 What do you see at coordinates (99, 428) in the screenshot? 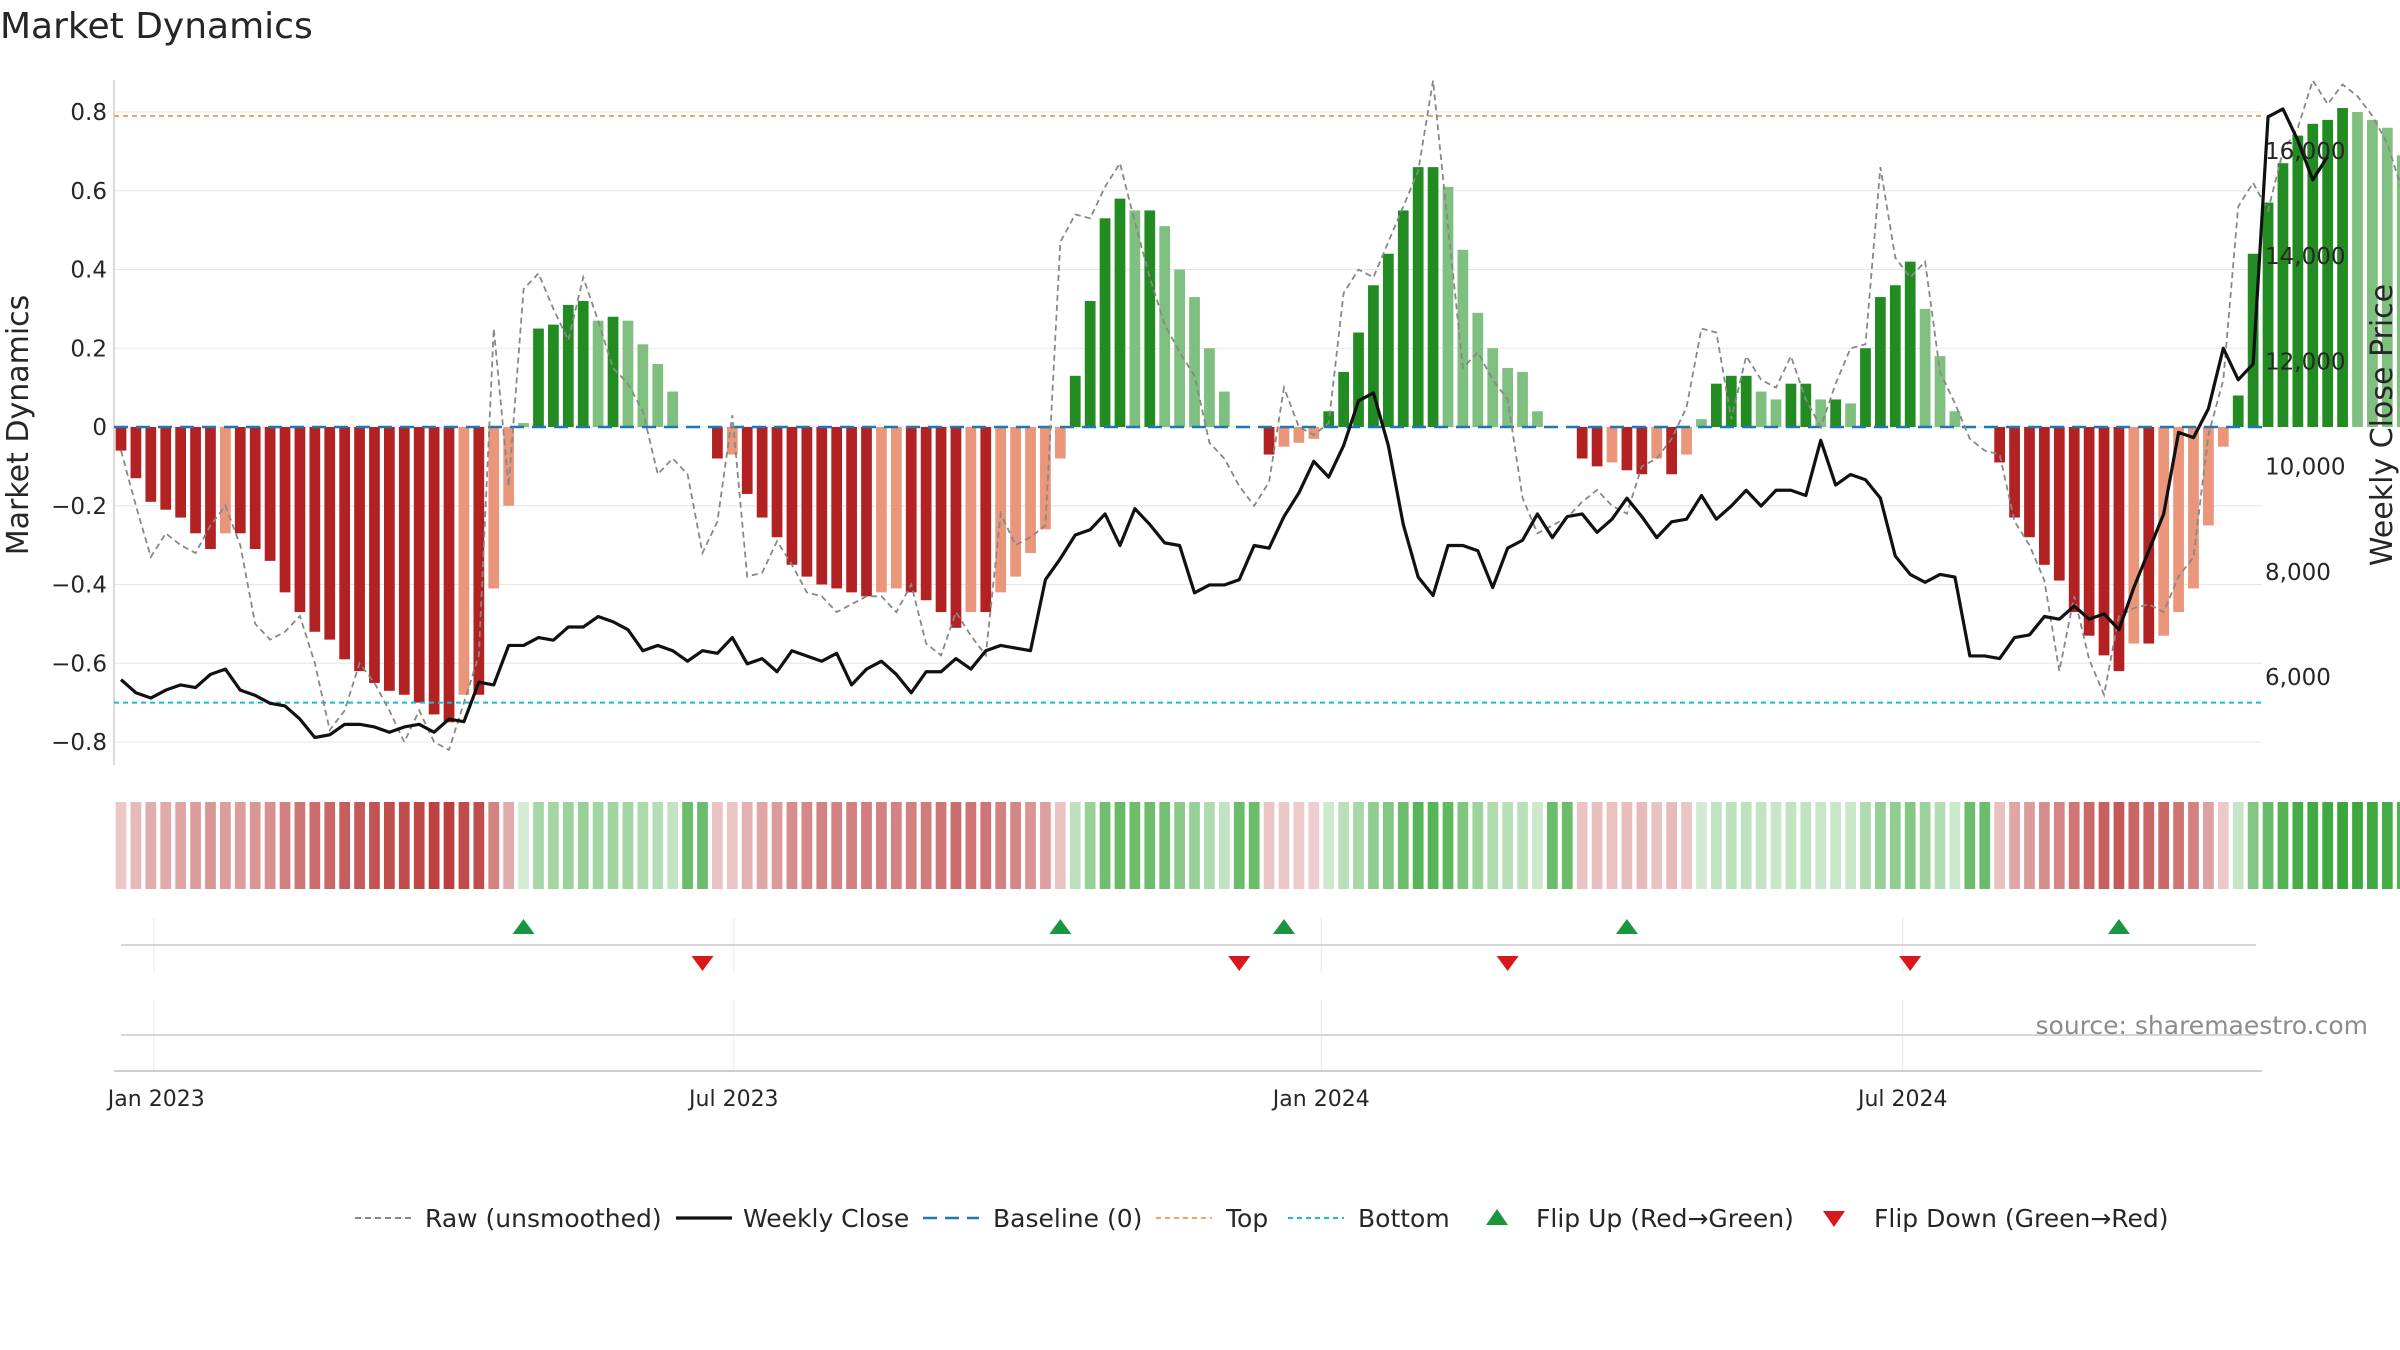
I see `y-tick-label: 0` at bounding box center [99, 428].